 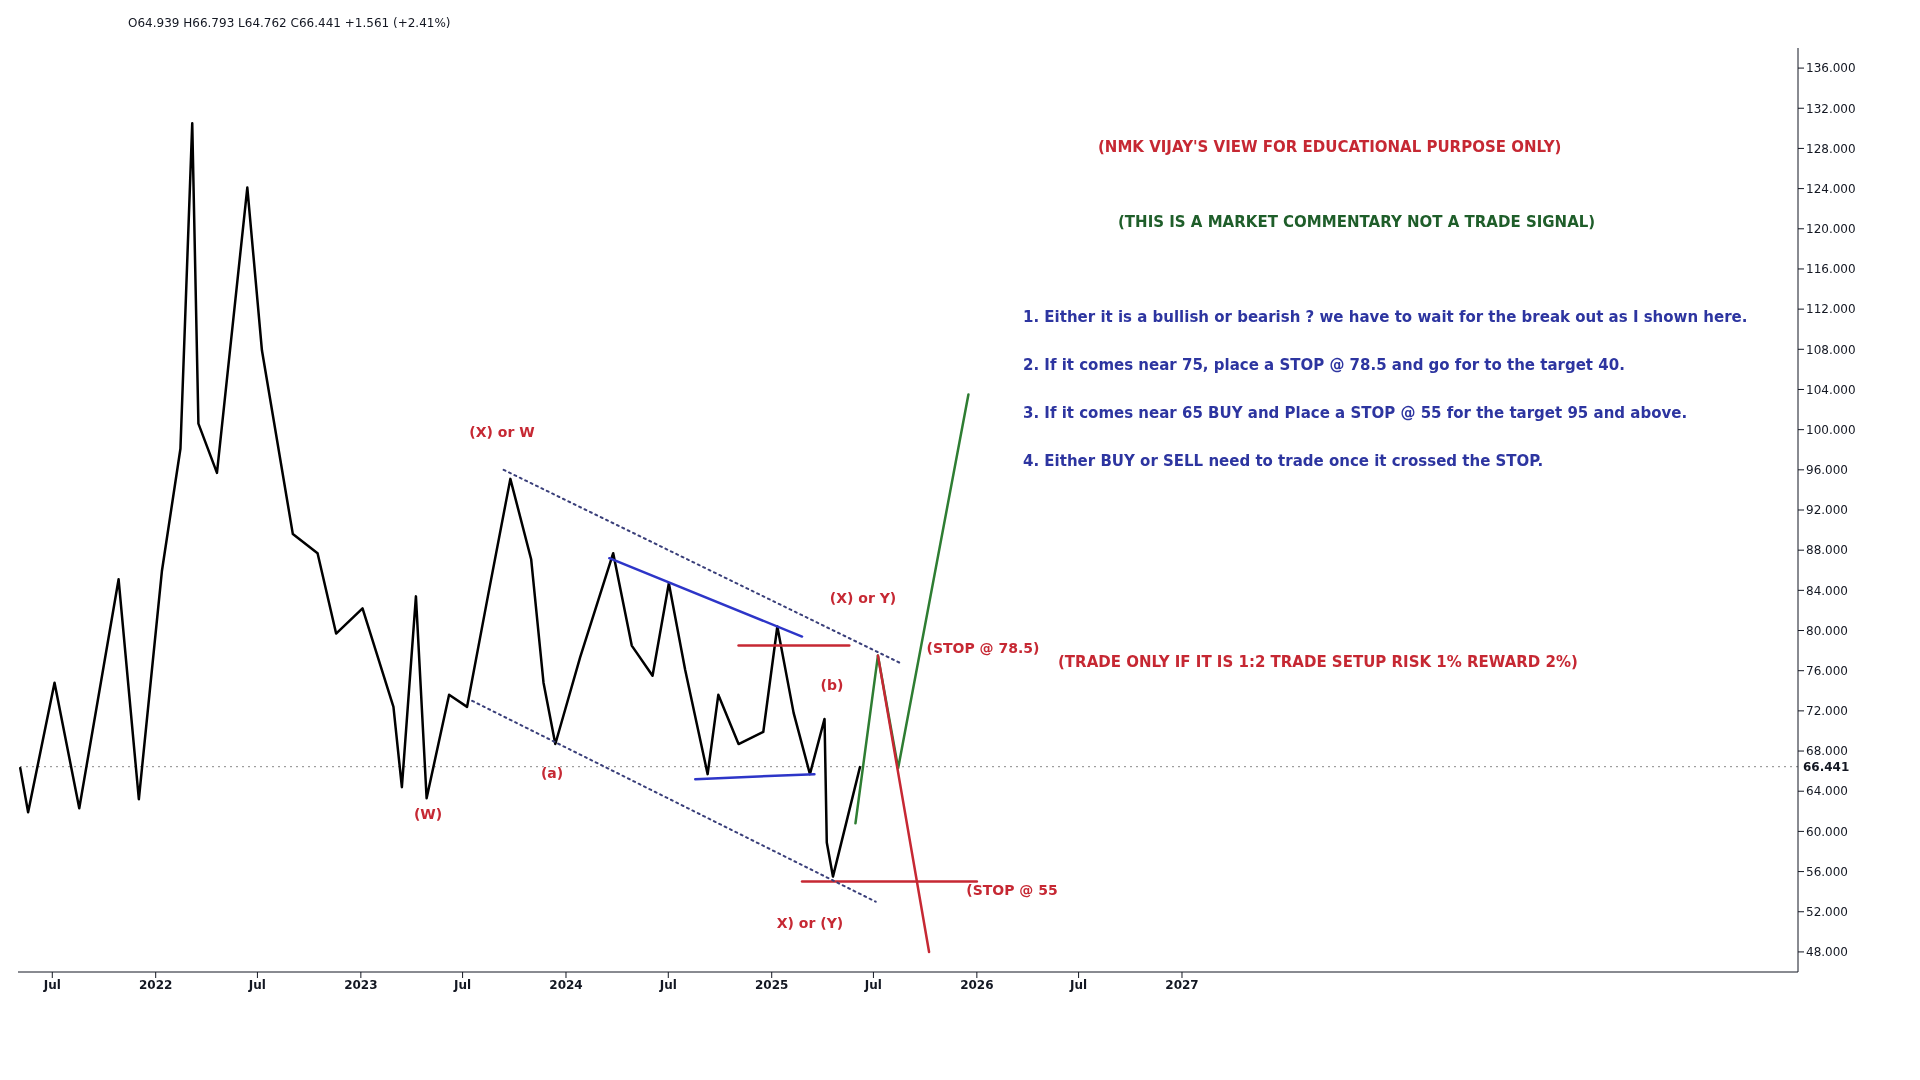 What do you see at coordinates (1826, 766) in the screenshot?
I see `ref-line-label: 66.441` at bounding box center [1826, 766].